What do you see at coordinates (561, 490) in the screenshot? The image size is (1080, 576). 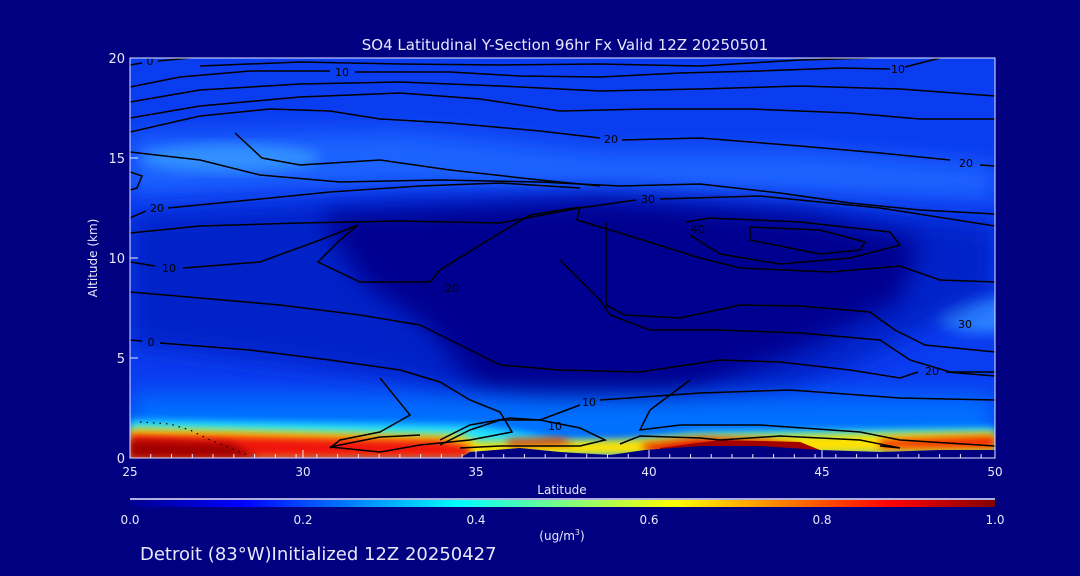 I see `x-axis-label: Latitude` at bounding box center [561, 490].